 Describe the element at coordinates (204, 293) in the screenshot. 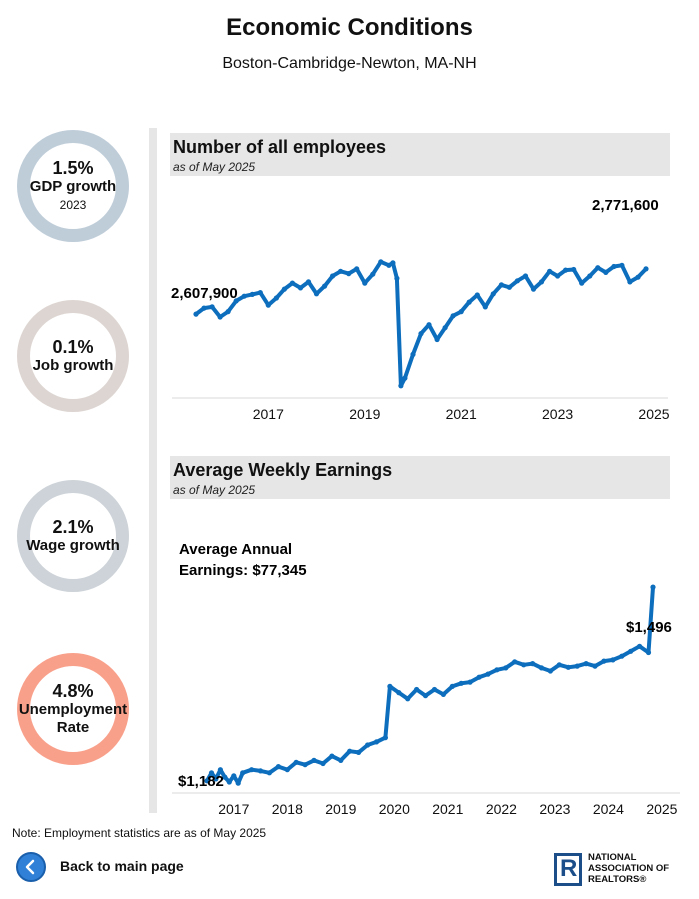

I see `employees-start-label: 2,607,900` at that location.